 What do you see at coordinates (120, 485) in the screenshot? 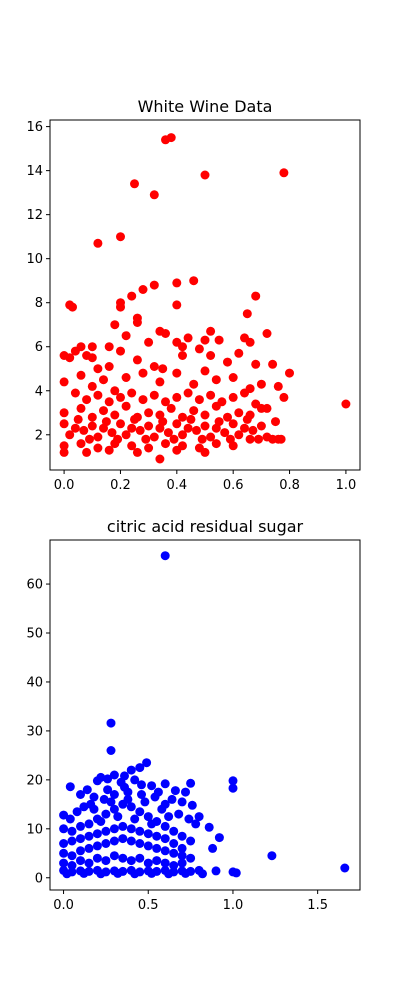
I see `x-tick-label: 0.2` at bounding box center [120, 485].